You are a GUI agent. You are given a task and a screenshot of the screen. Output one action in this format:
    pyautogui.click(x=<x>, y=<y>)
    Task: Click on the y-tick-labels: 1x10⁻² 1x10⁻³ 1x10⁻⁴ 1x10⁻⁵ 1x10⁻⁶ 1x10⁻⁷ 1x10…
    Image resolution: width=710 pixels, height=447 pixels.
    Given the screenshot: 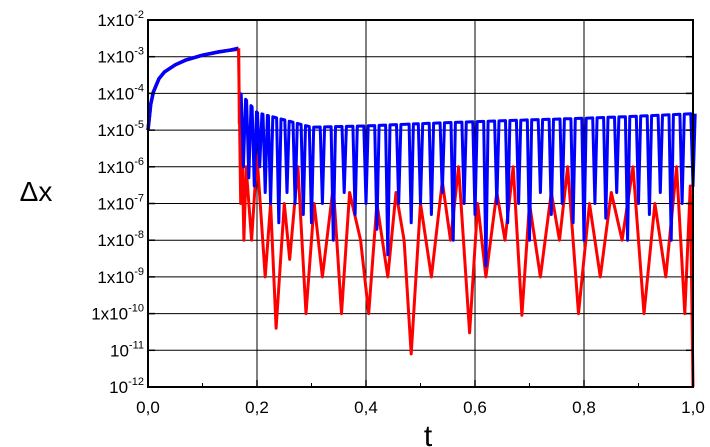 What is the action you would take?
    pyautogui.click(x=117, y=203)
    